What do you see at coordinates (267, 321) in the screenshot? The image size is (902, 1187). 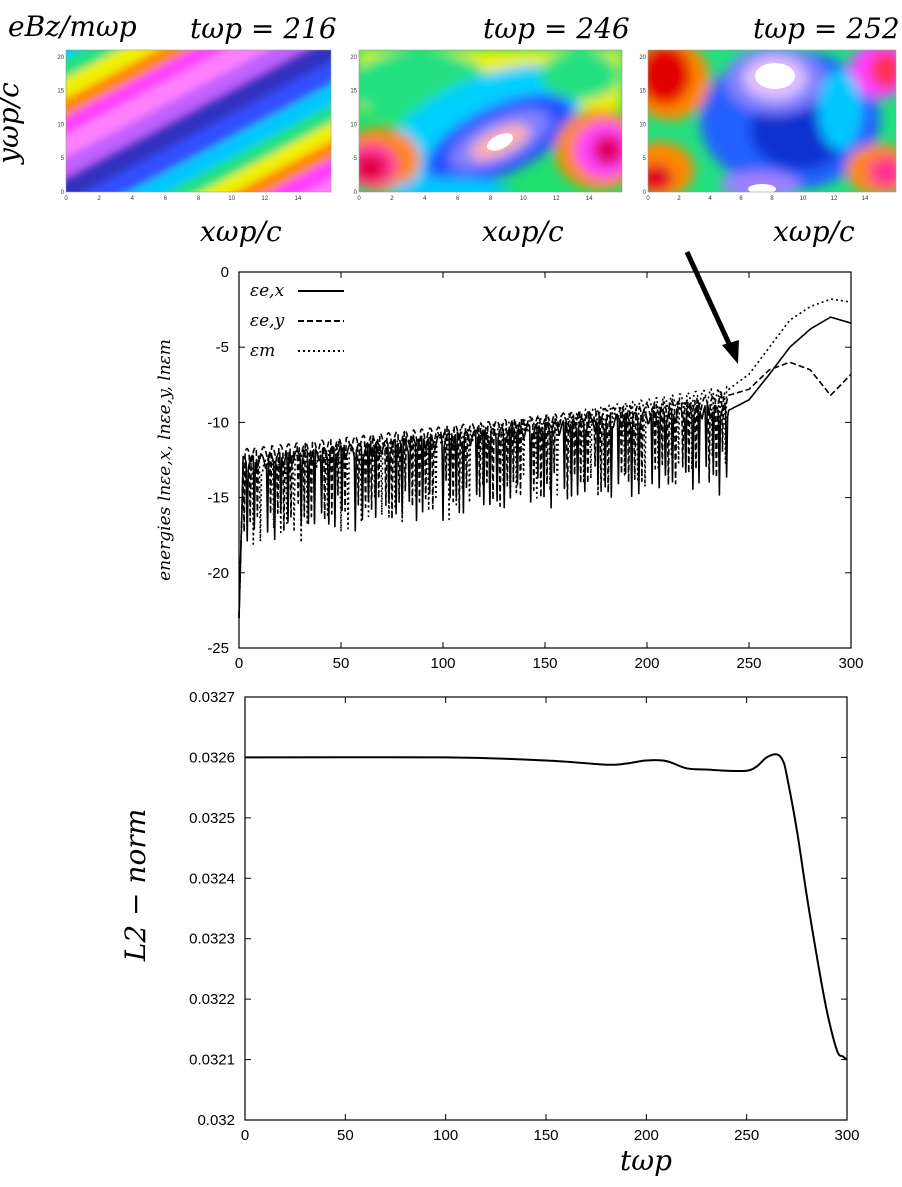 I see `legend-label-ey: εe,y` at bounding box center [267, 321].